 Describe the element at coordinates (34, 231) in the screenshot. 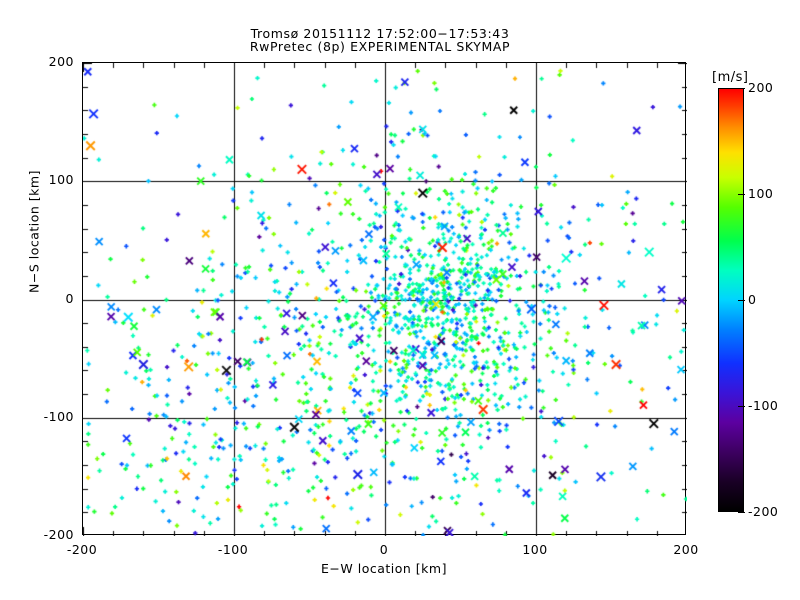

I see `y-axis-title: N−S location [km]` at that location.